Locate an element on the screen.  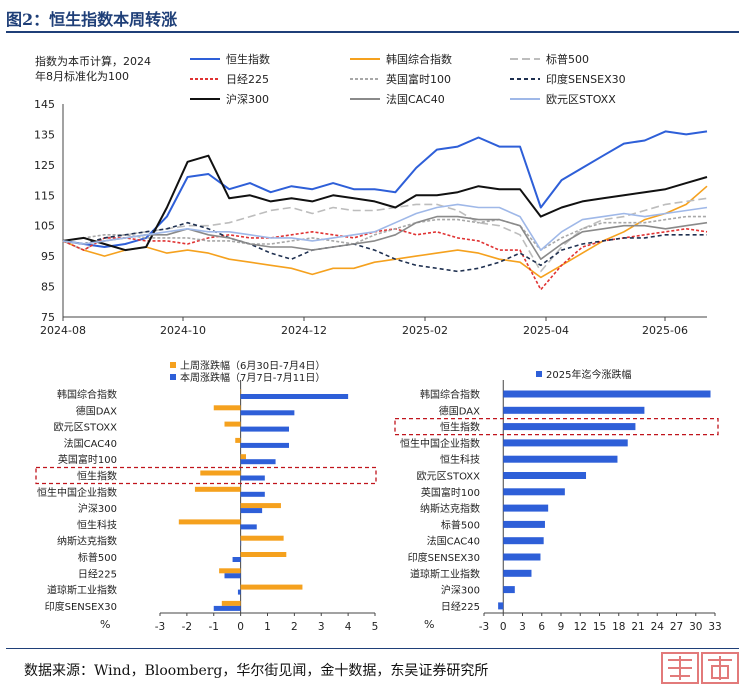
x-tick-label: 0 is located at coordinates (503, 627).